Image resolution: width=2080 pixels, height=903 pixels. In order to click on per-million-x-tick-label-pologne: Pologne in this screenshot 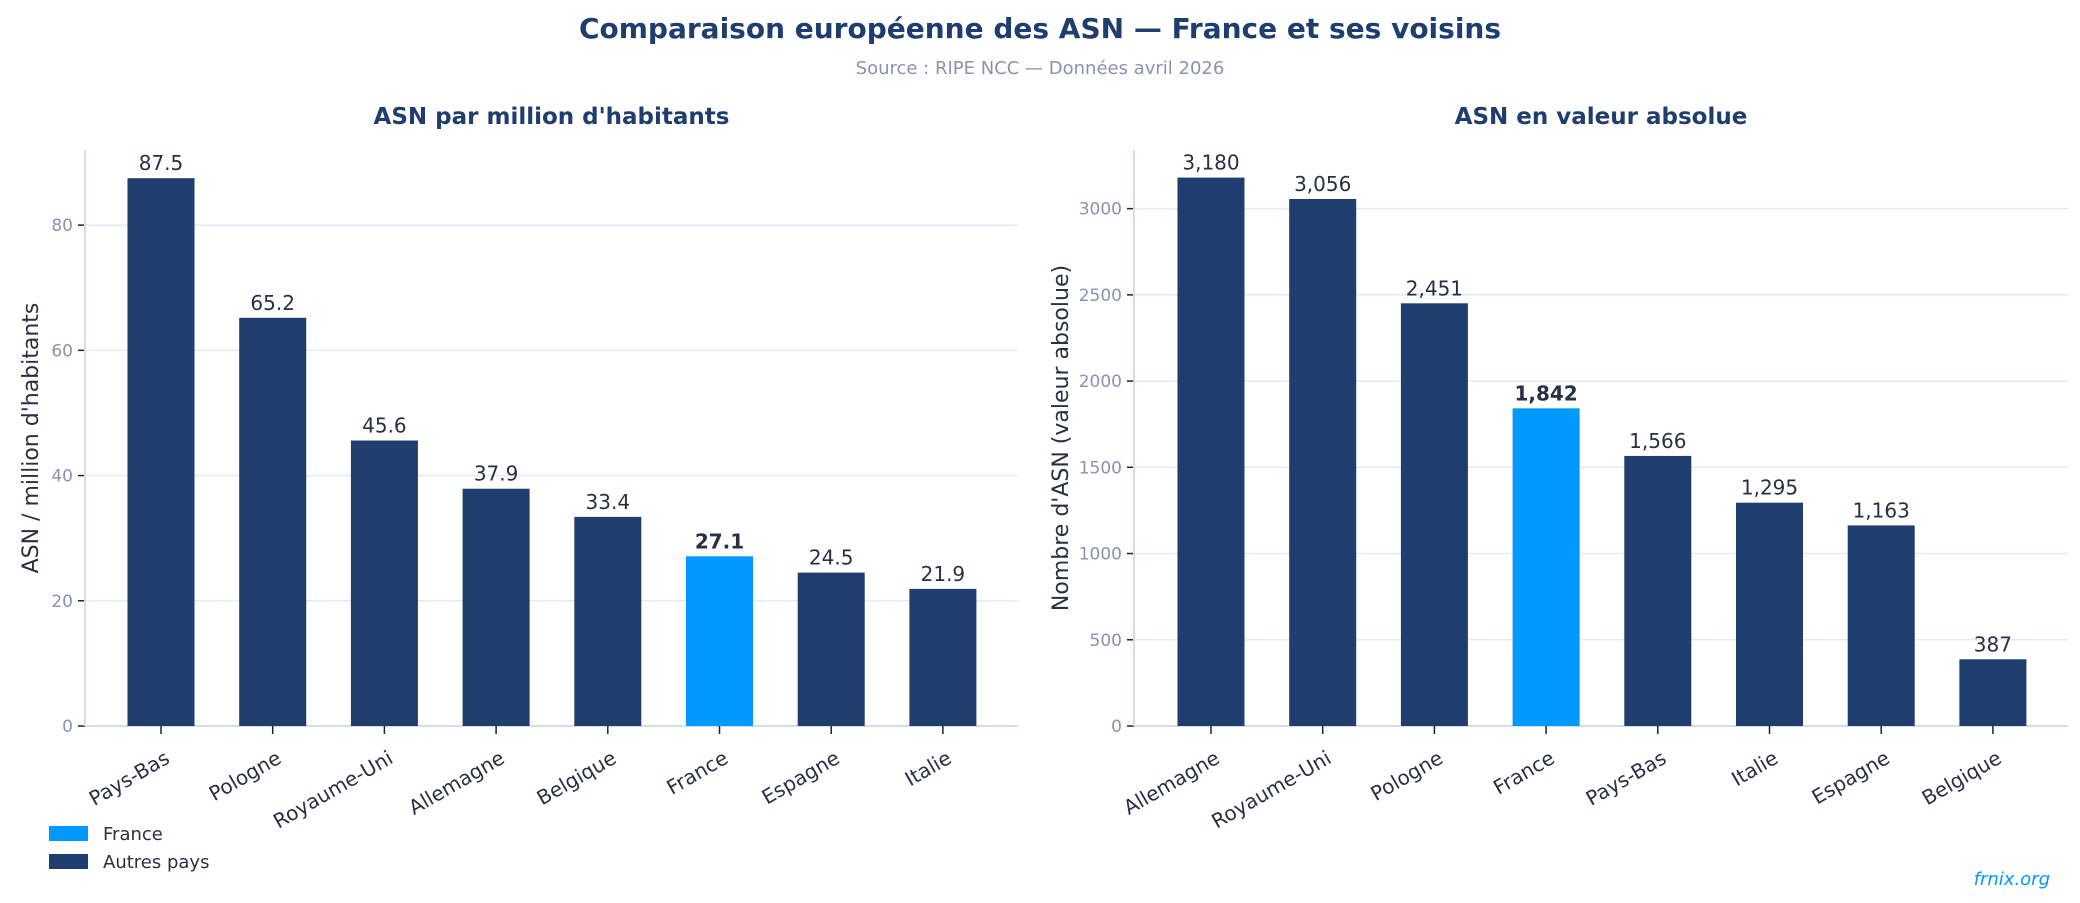, I will do `click(245, 776)`.